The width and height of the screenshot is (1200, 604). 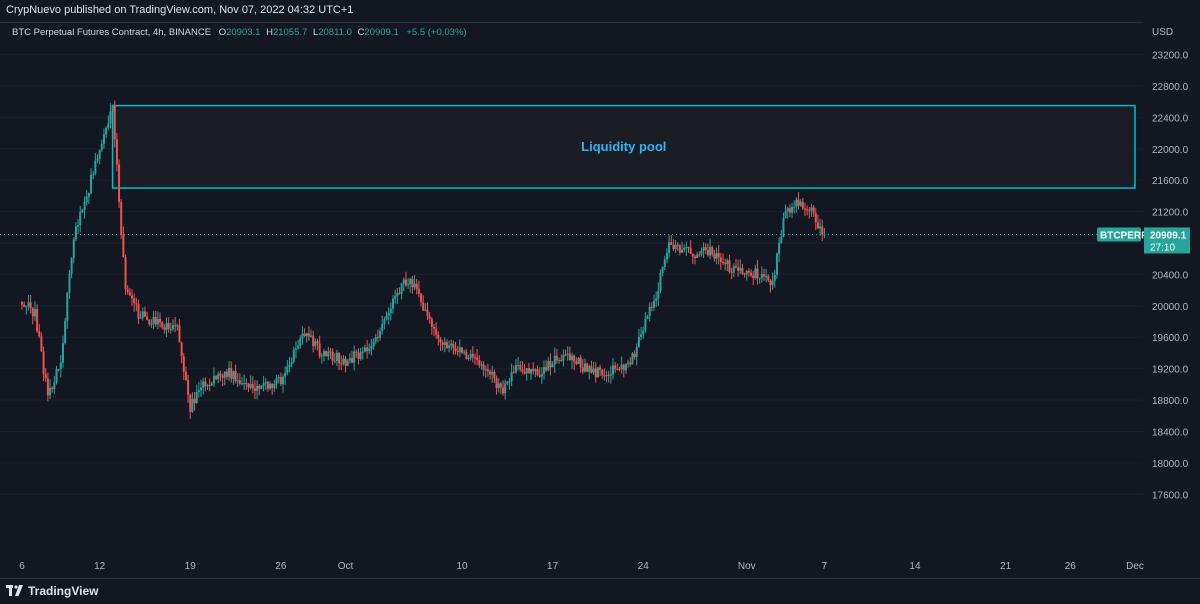 What do you see at coordinates (644, 566) in the screenshot?
I see `time-tick-label: 24` at bounding box center [644, 566].